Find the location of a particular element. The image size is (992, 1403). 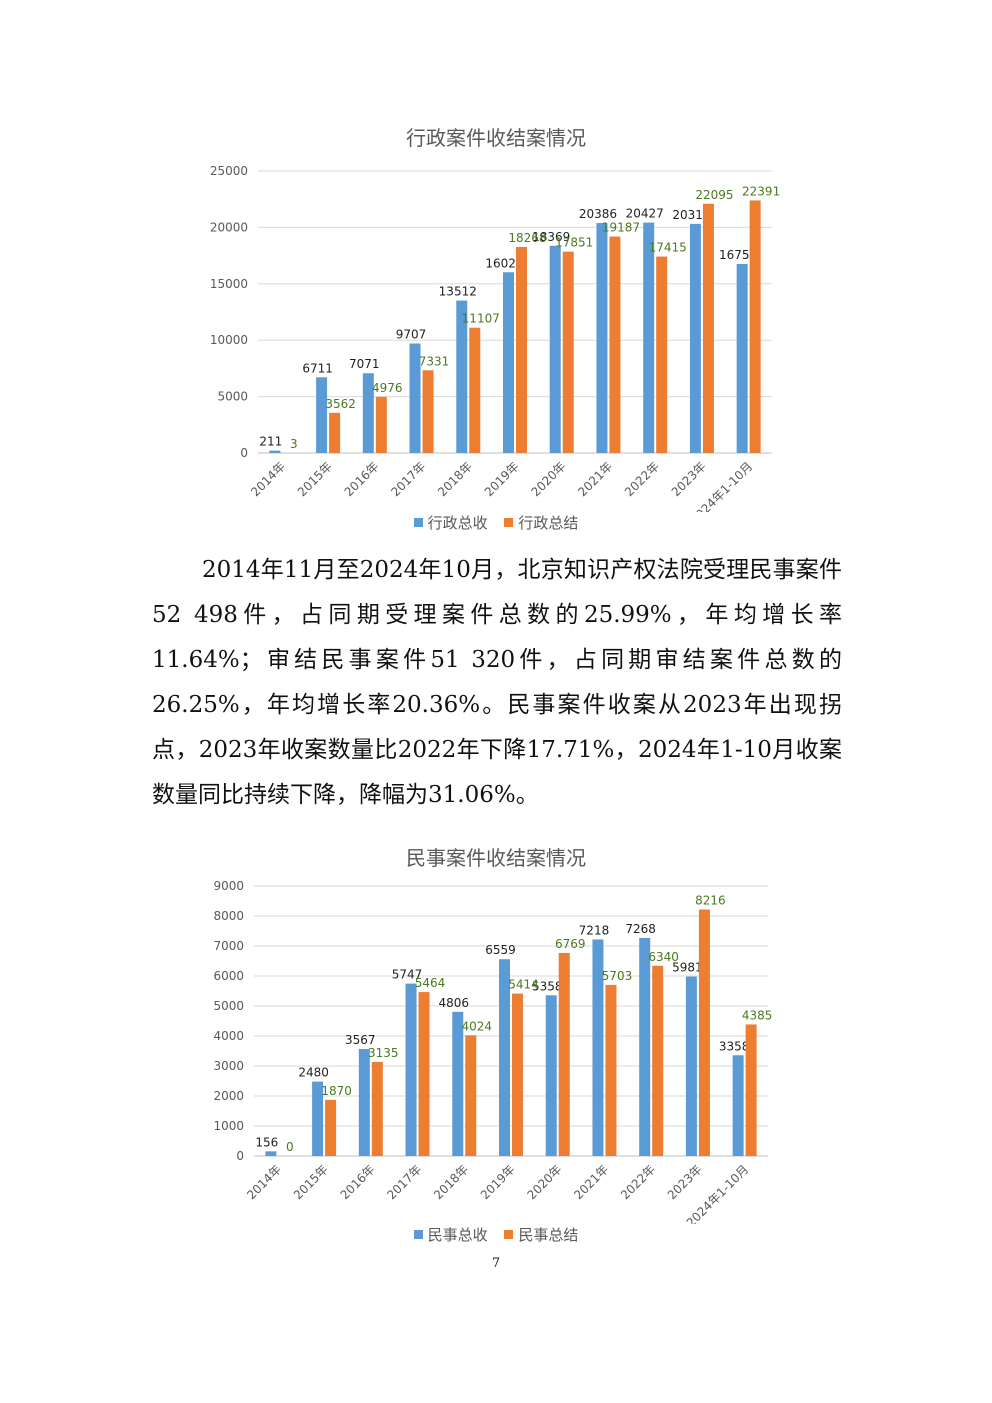

data-label: 156 is located at coordinates (266, 1142).